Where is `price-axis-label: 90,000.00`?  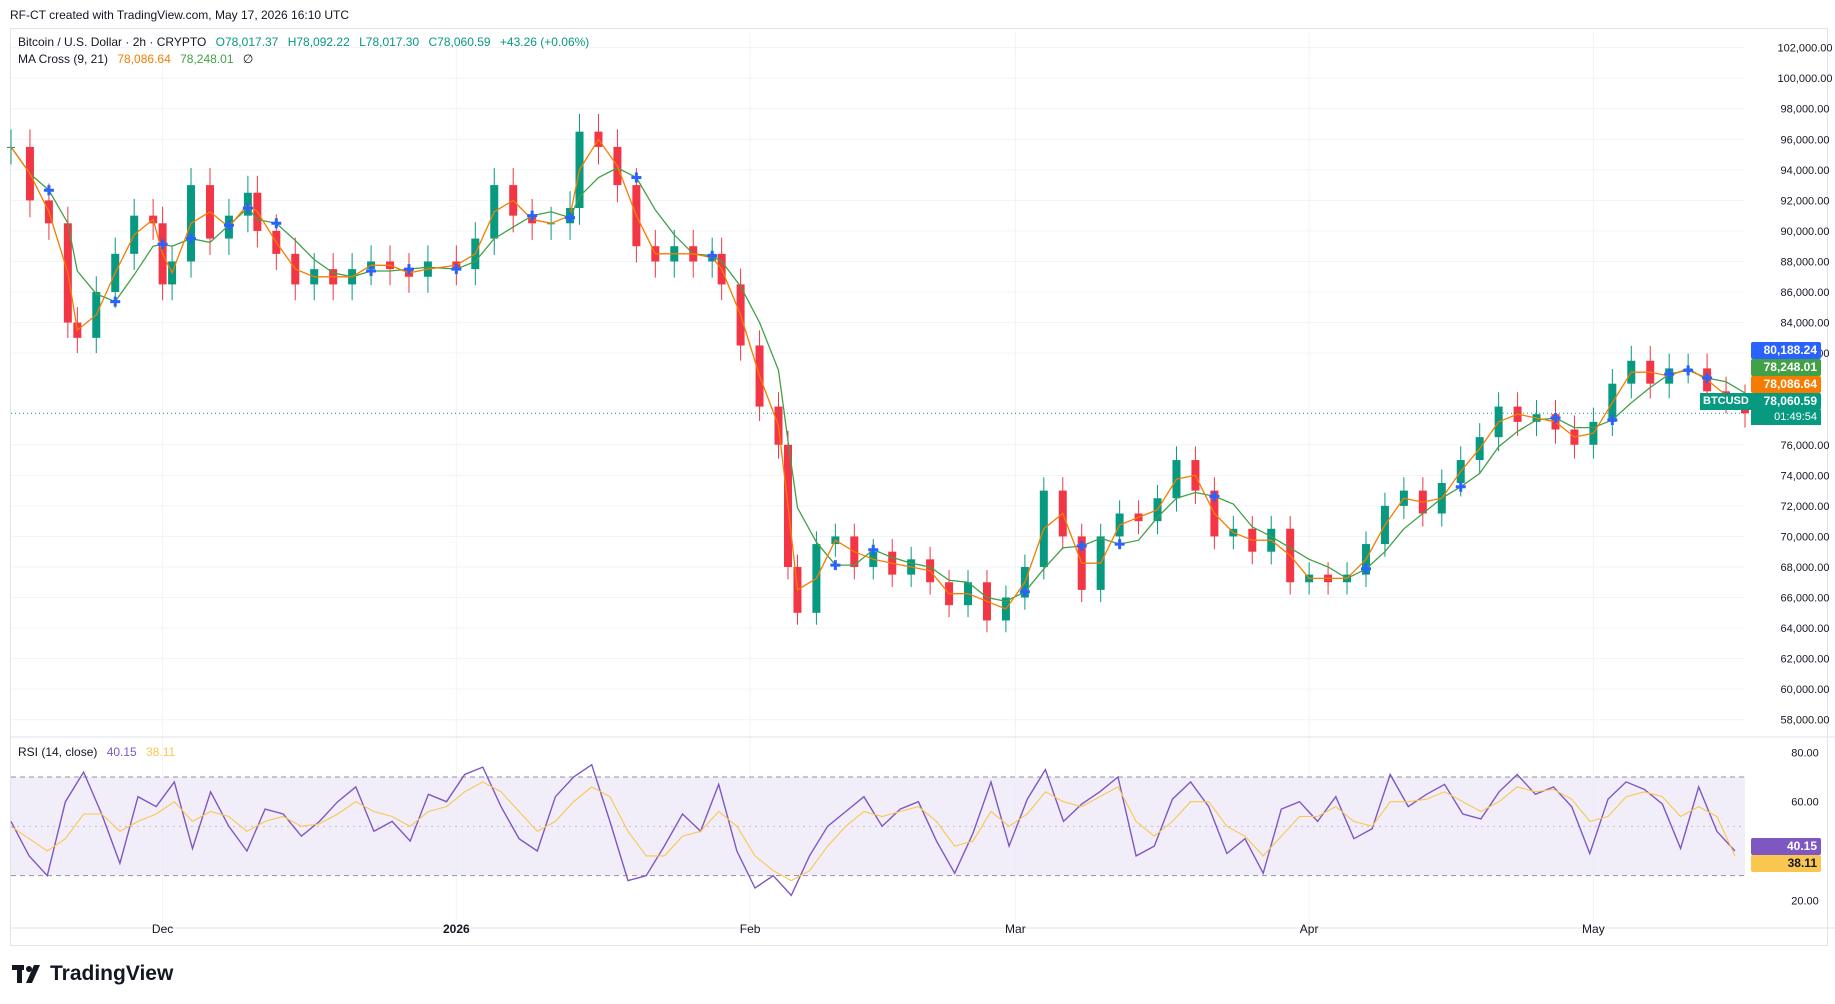 price-axis-label: 90,000.00 is located at coordinates (1805, 232).